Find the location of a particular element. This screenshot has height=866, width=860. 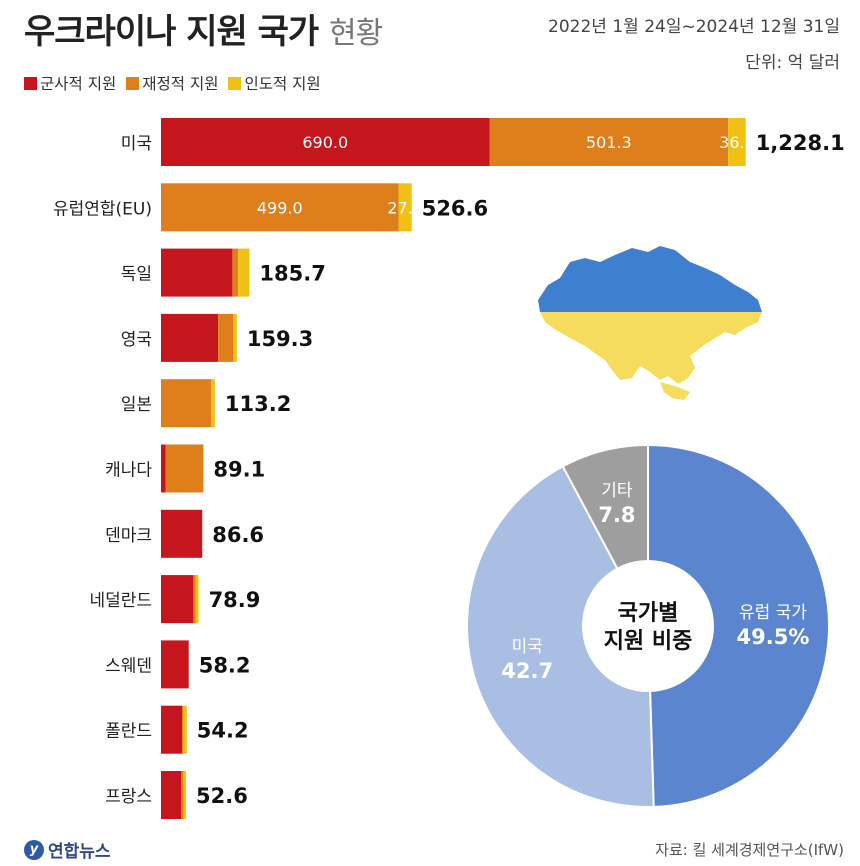

pie-center-hole is located at coordinates (648, 626).